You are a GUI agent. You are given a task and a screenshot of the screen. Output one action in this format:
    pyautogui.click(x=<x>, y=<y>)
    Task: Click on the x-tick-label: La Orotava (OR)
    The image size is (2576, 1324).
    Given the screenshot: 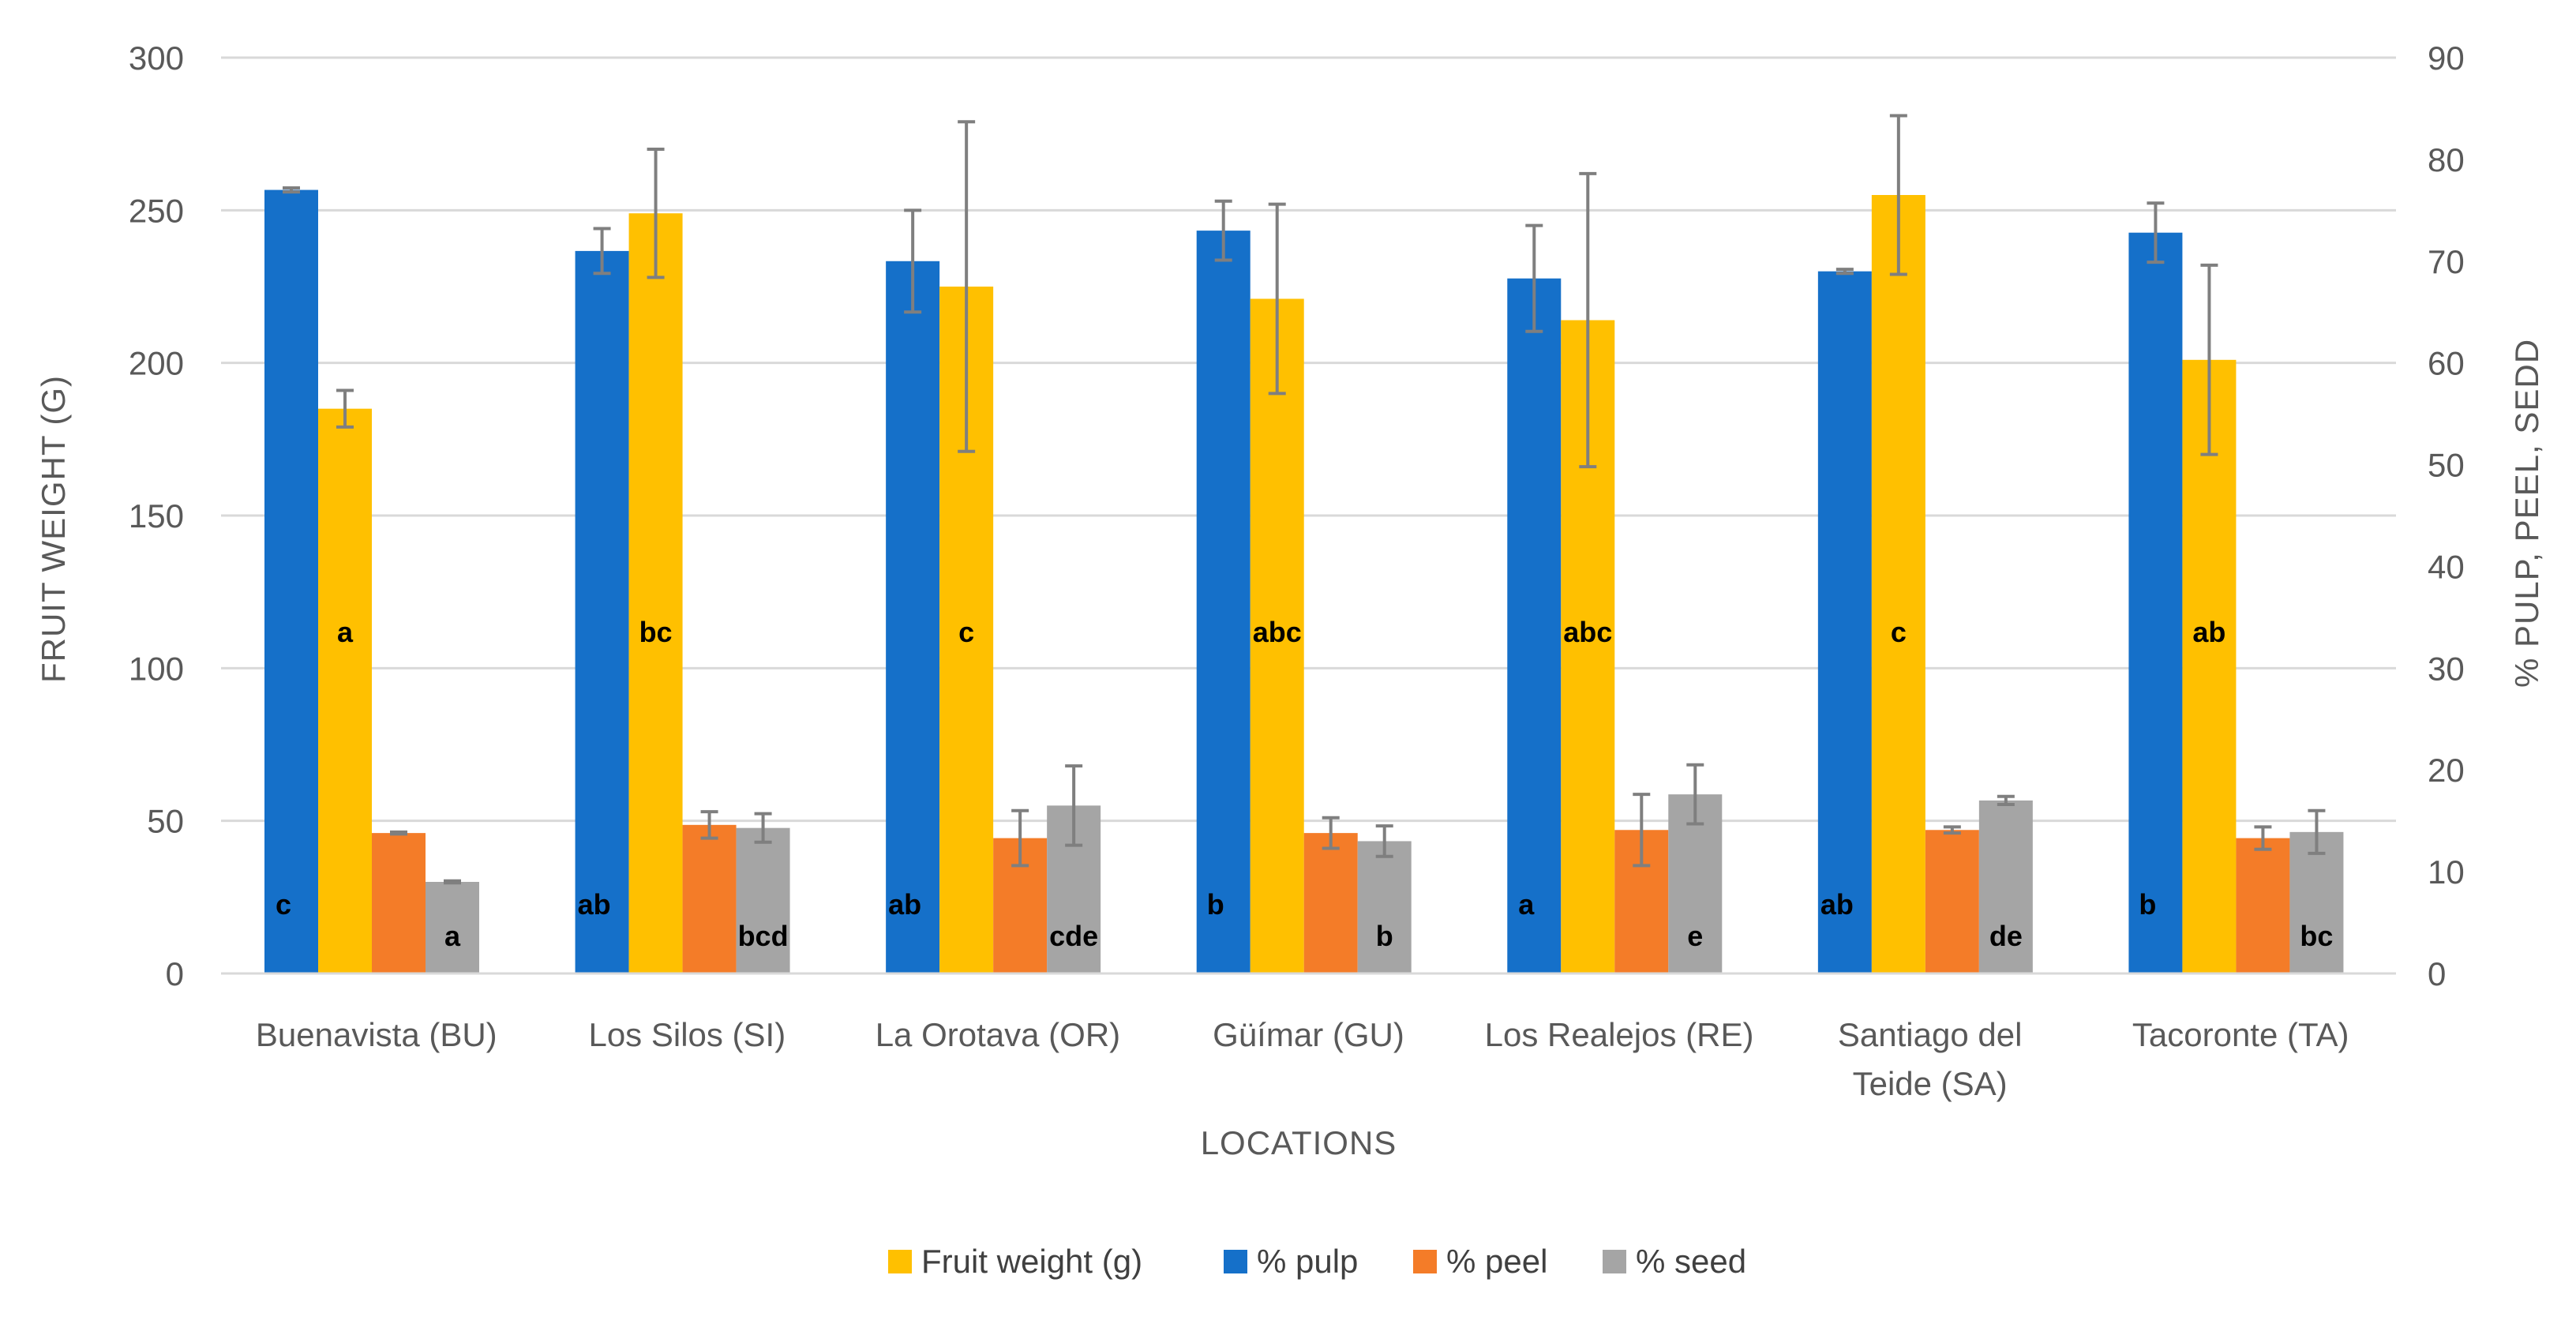 What is the action you would take?
    pyautogui.click(x=998, y=1035)
    